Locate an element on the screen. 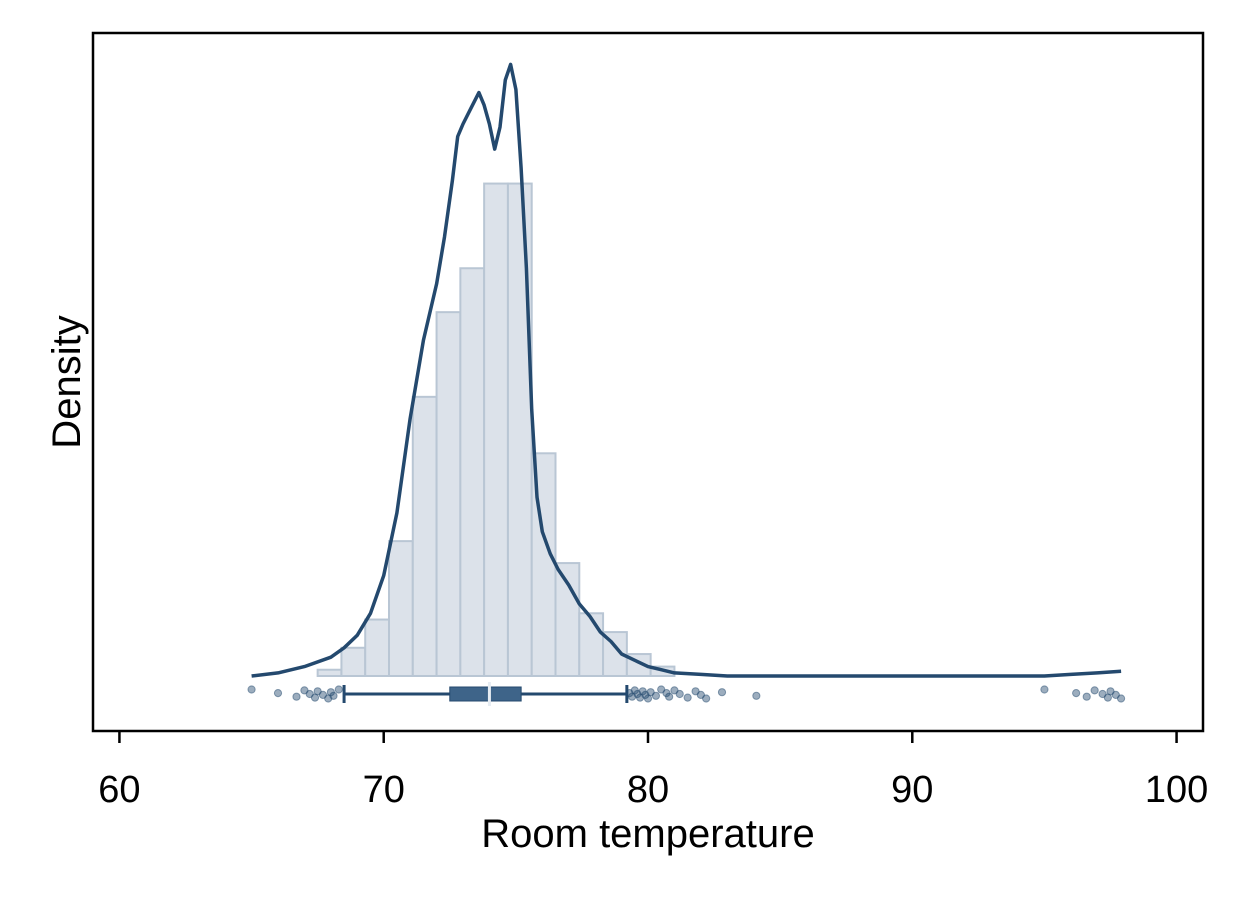  x-tick-label: 100 is located at coordinates (1176, 790).